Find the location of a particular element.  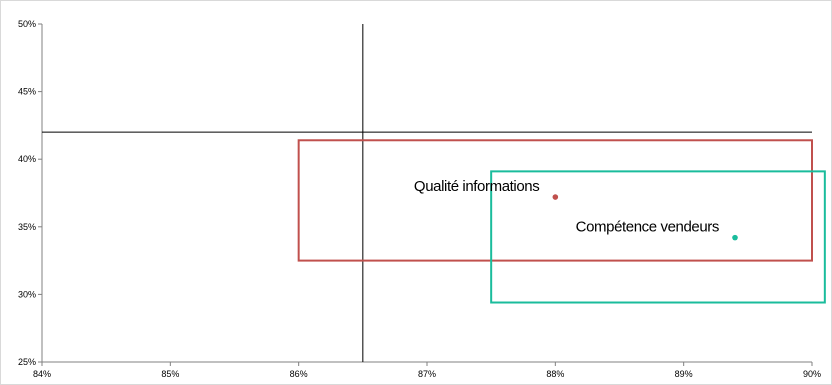

x-tick-label: 84% is located at coordinates (42, 374).